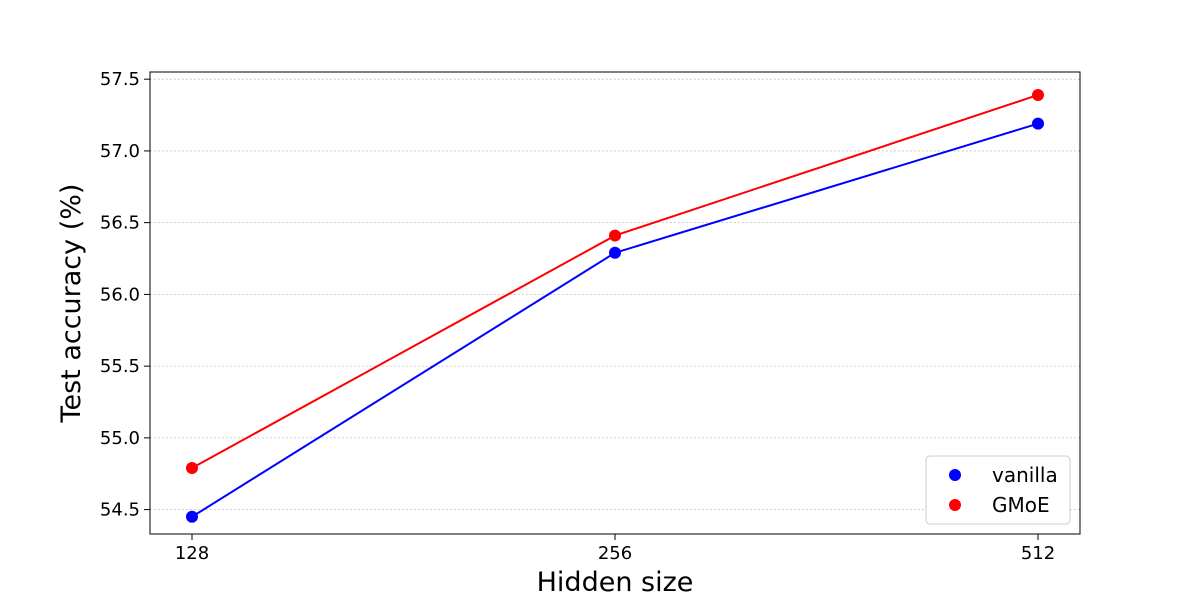  Describe the element at coordinates (120, 438) in the screenshot. I see `y-tick-label: 55.0` at that location.